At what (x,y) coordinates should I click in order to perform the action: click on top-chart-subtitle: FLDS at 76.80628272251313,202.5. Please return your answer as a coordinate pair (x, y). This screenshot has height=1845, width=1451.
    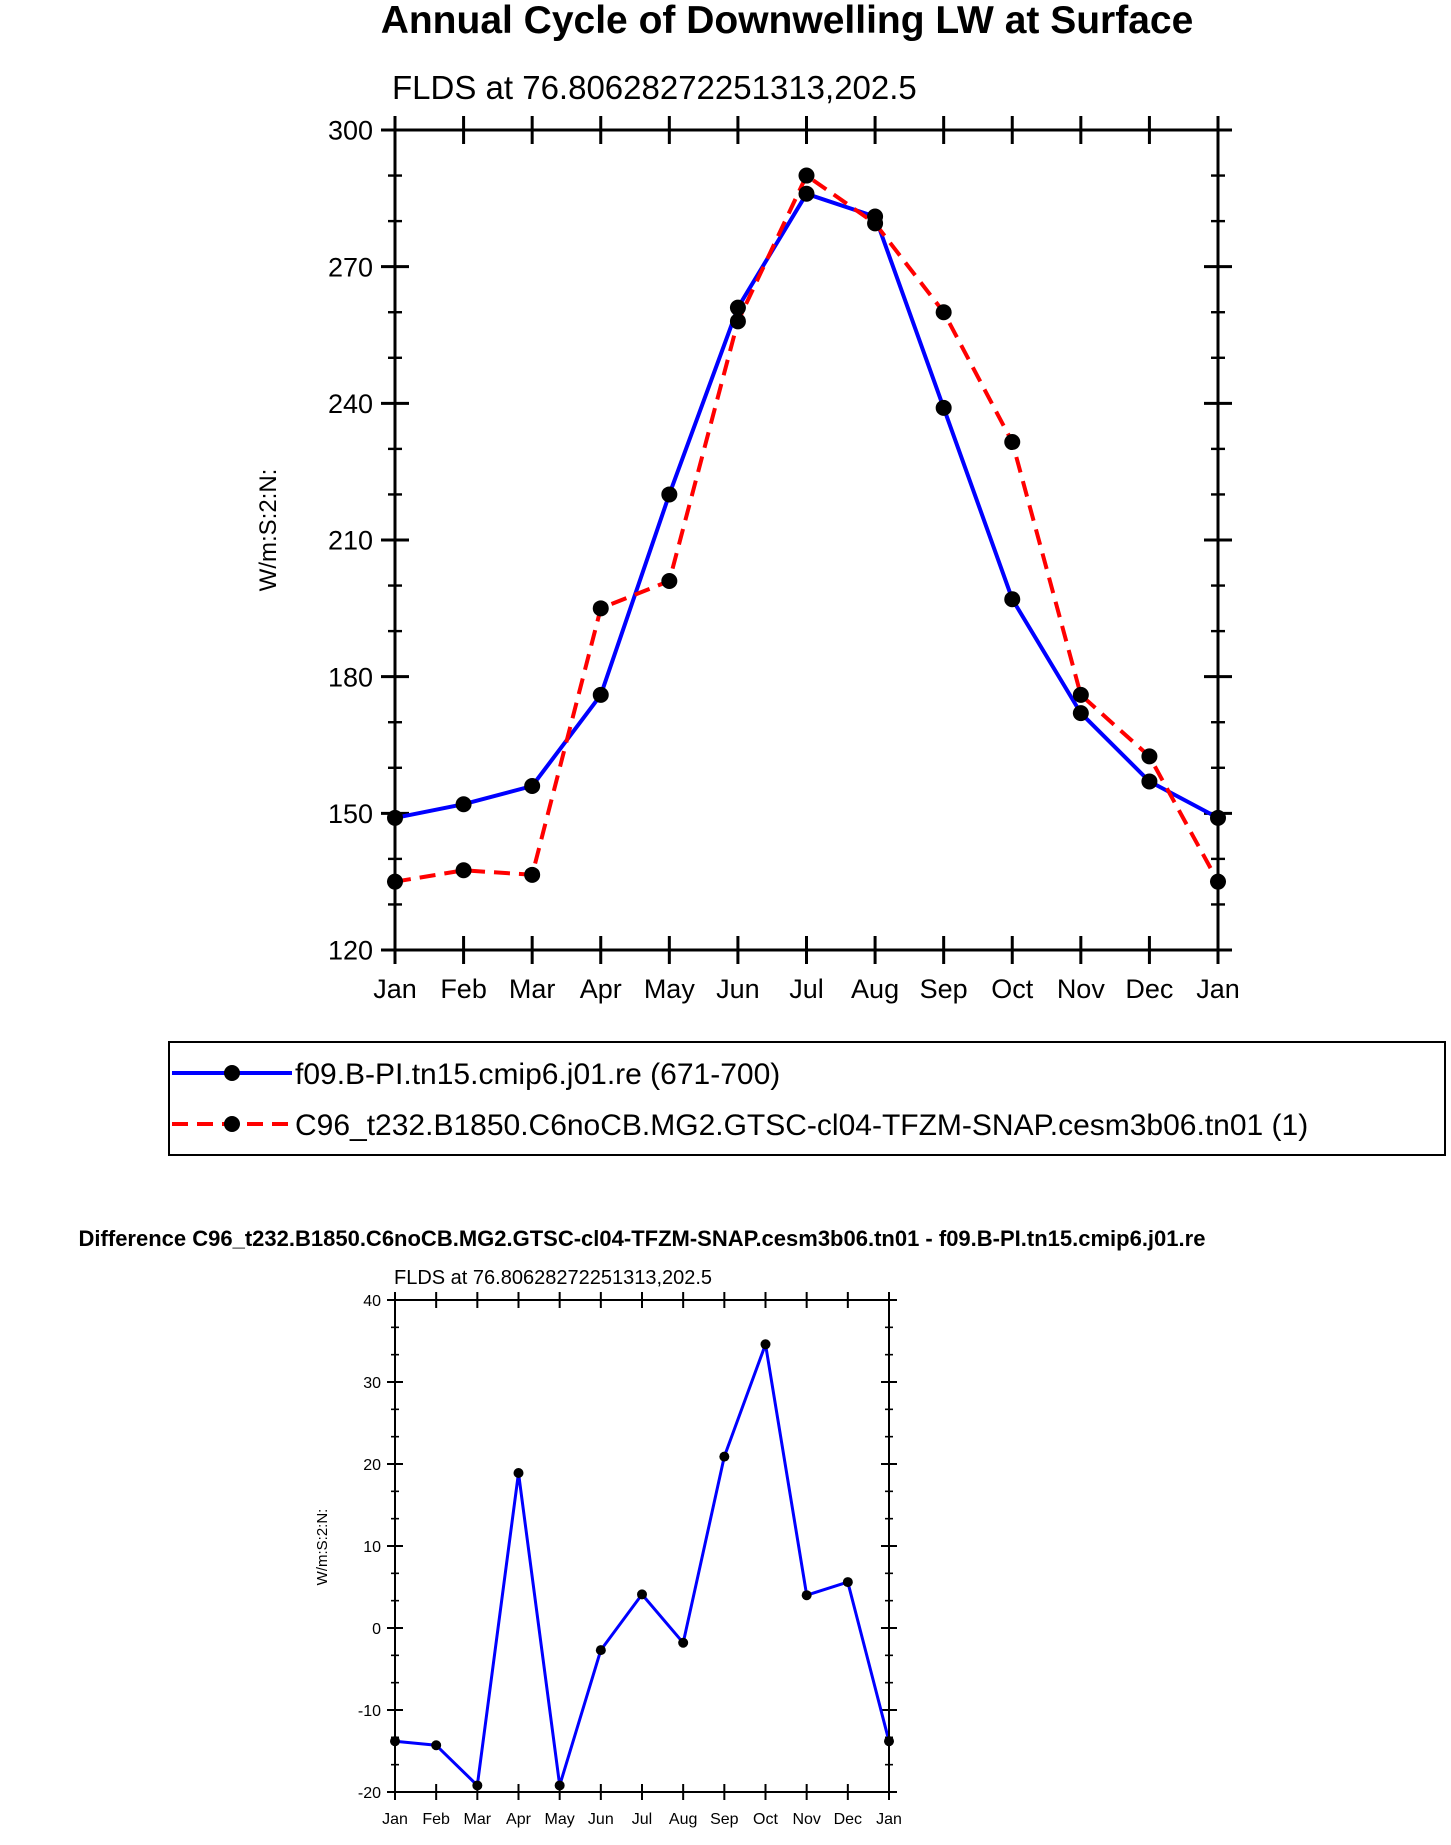
    Looking at the image, I should click on (654, 87).